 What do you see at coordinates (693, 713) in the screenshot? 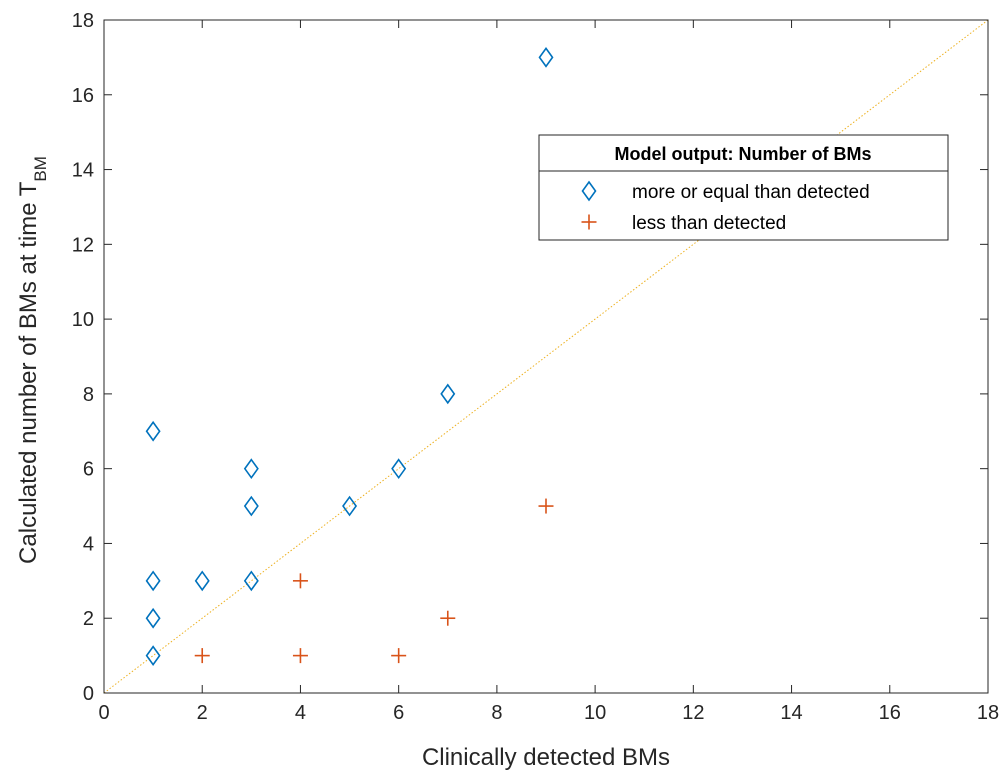
I see `x-tick-label: 12` at bounding box center [693, 713].